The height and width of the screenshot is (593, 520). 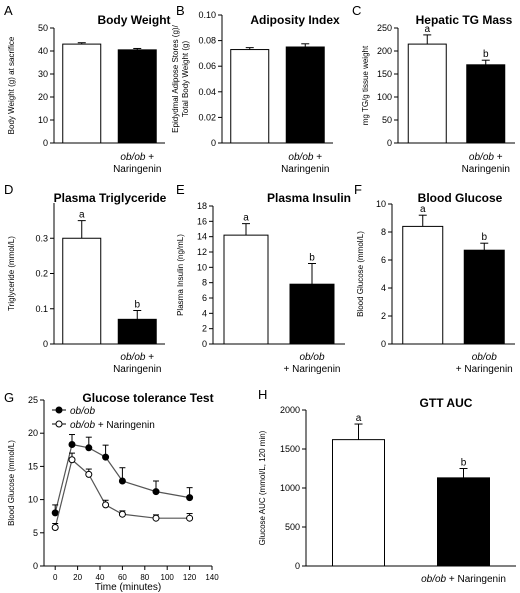 I want to click on panel-letter: C, so click(x=356, y=10).